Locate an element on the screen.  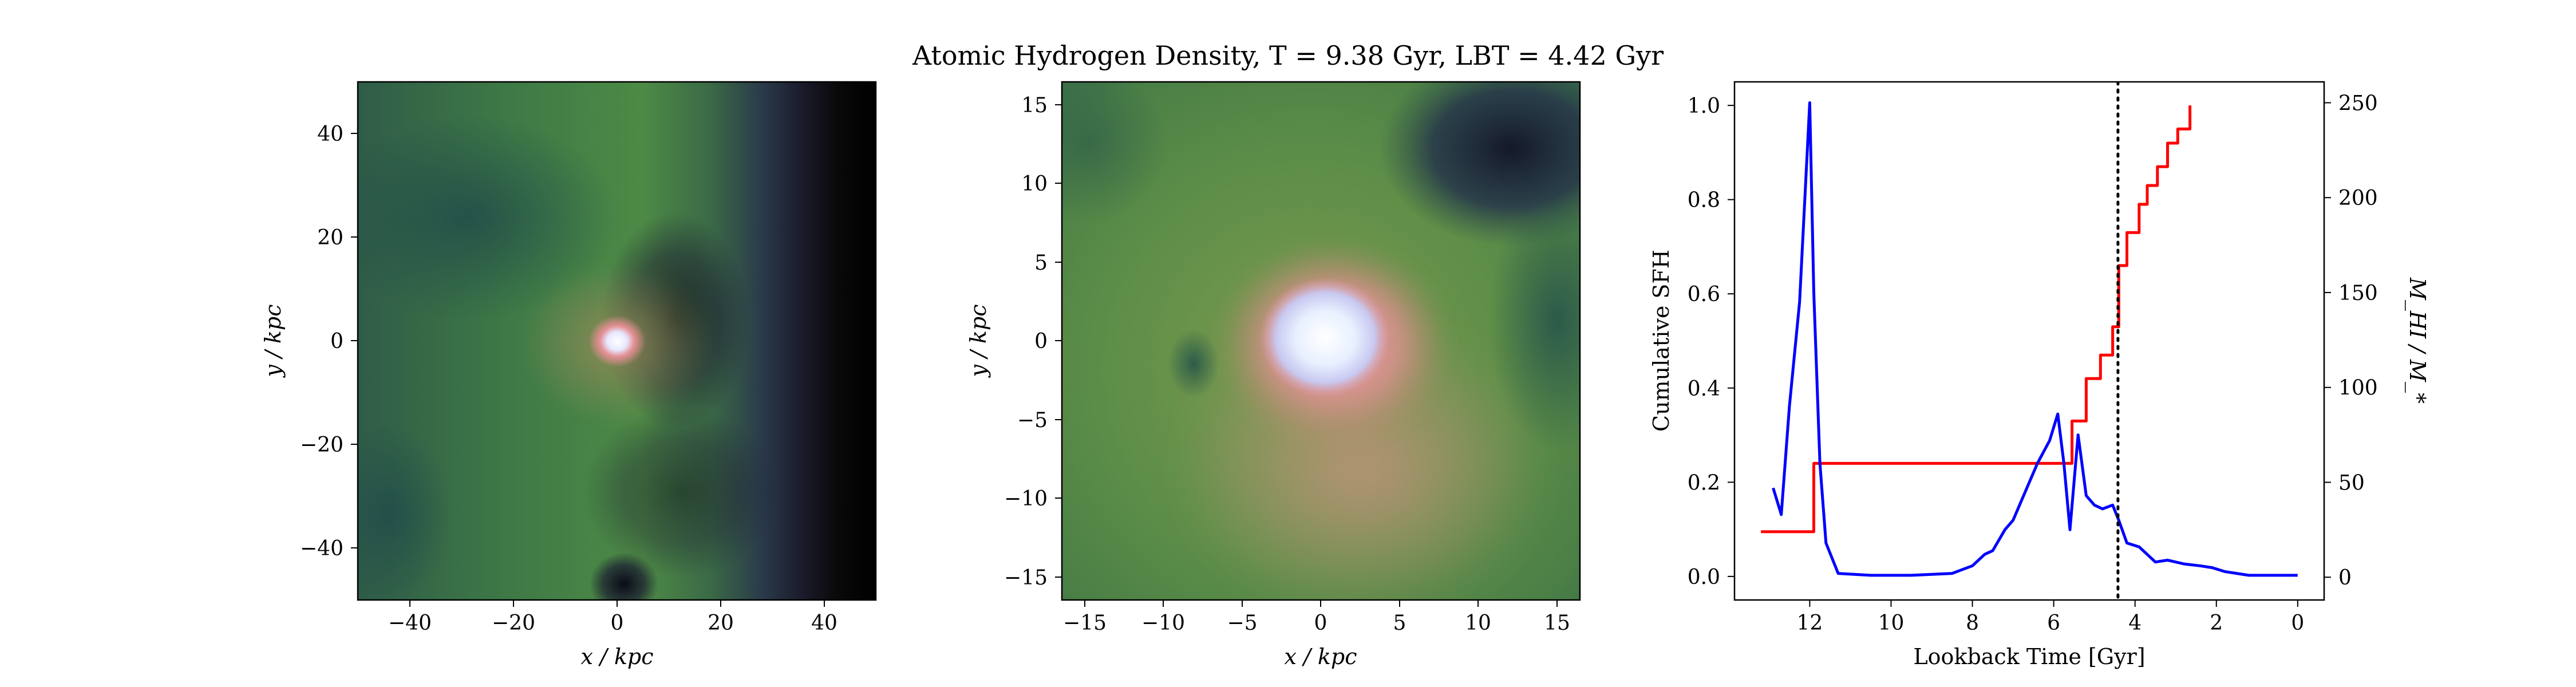
right-x-ticks: 12 10 8 6 4 2 0 is located at coordinates (2051, 623).